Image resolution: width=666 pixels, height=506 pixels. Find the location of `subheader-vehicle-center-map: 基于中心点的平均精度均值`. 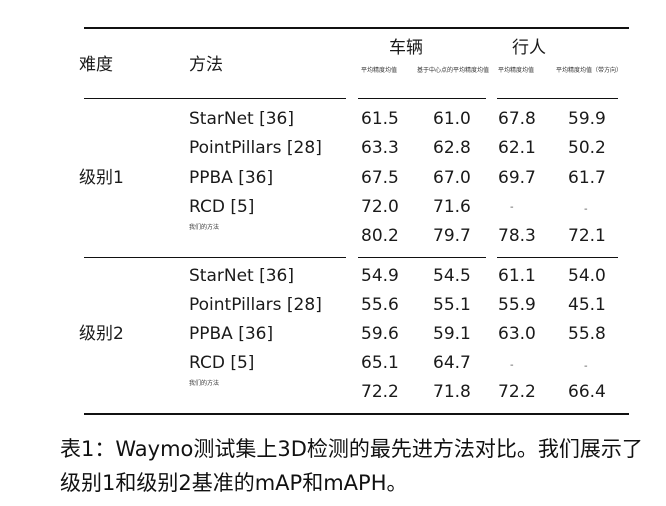

subheader-vehicle-center-map: 基于中心点的平均精度均值 is located at coordinates (453, 70).